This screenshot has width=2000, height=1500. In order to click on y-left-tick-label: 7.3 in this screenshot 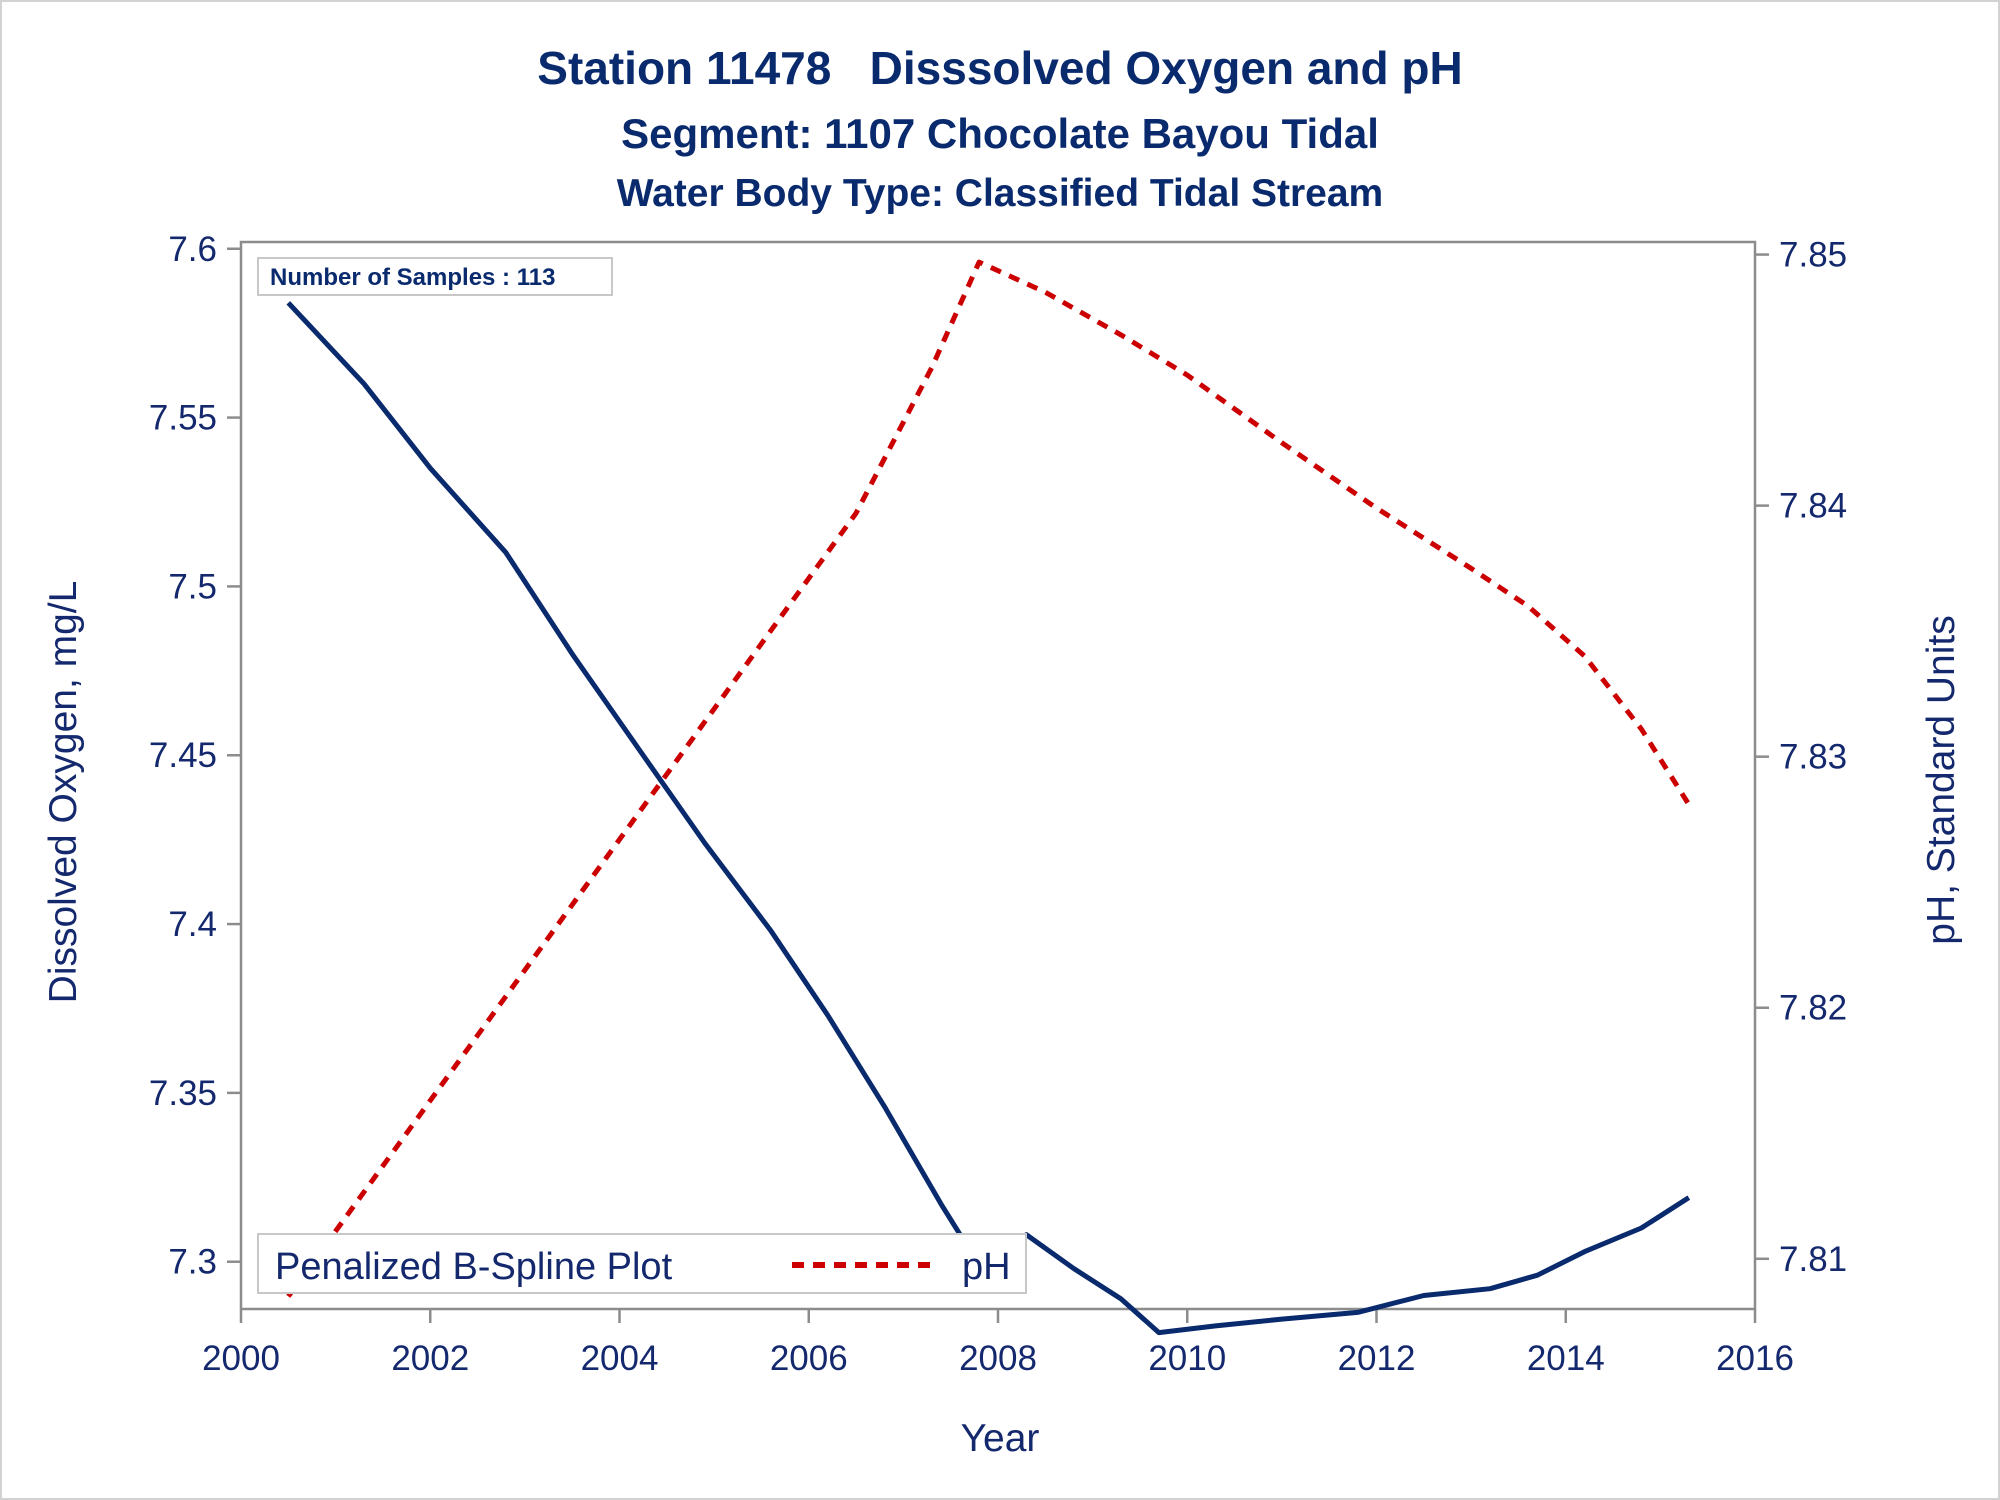, I will do `click(192, 1262)`.